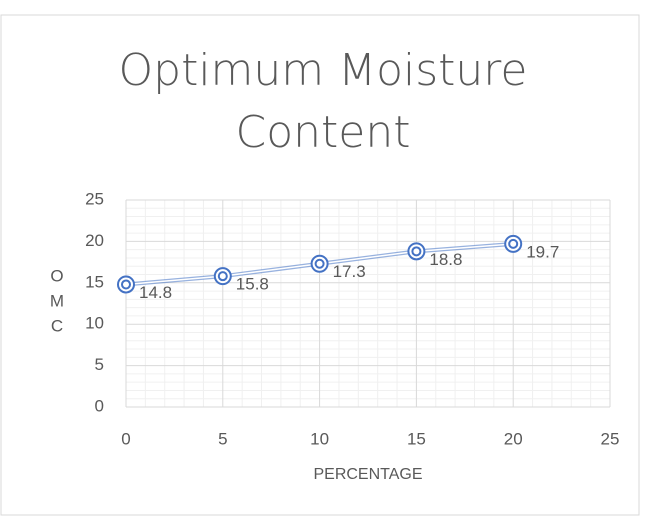  I want to click on y-axis-label: OMC, so click(57, 304).